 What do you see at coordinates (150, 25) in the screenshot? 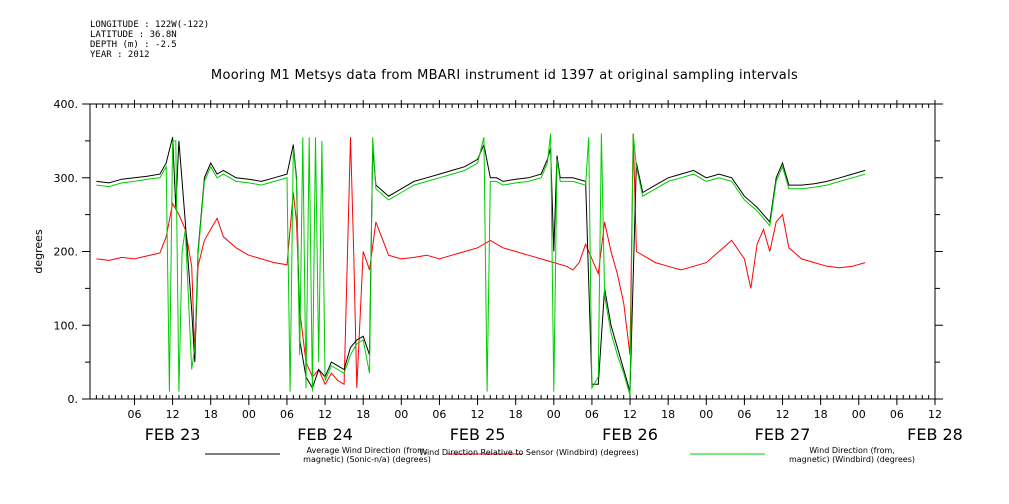
I see `longitude-text: LONGITUDE : 122W(-122)` at bounding box center [150, 25].